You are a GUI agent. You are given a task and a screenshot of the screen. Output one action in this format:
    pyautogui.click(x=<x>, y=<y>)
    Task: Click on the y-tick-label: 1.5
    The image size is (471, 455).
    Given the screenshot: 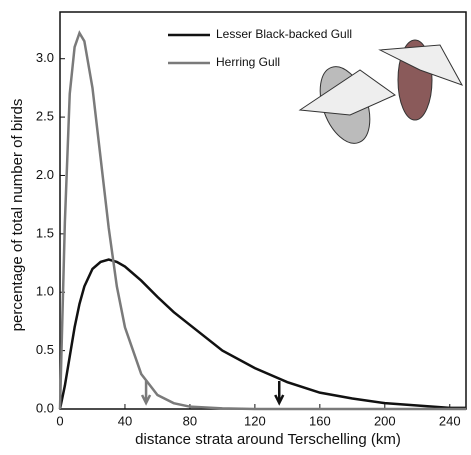 What is the action you would take?
    pyautogui.click(x=45, y=232)
    